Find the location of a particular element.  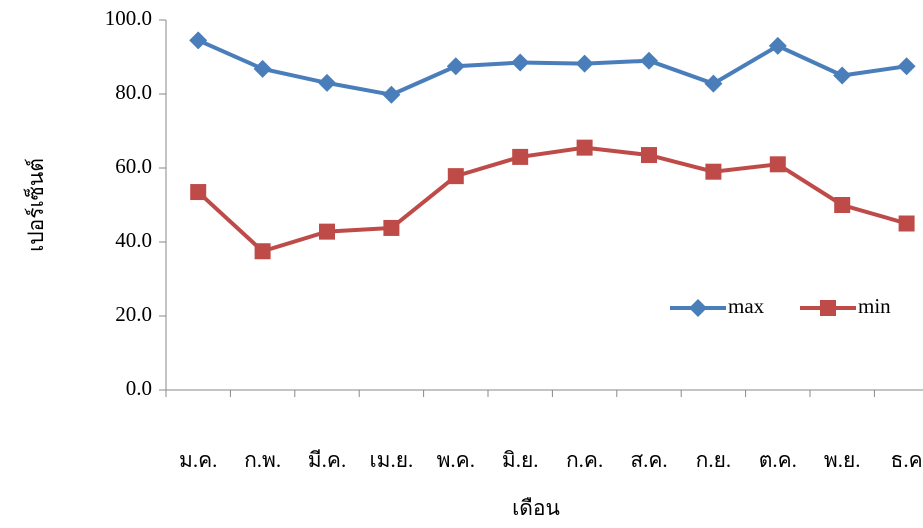

x-tick-label: ก.ค. is located at coordinates (584, 460).